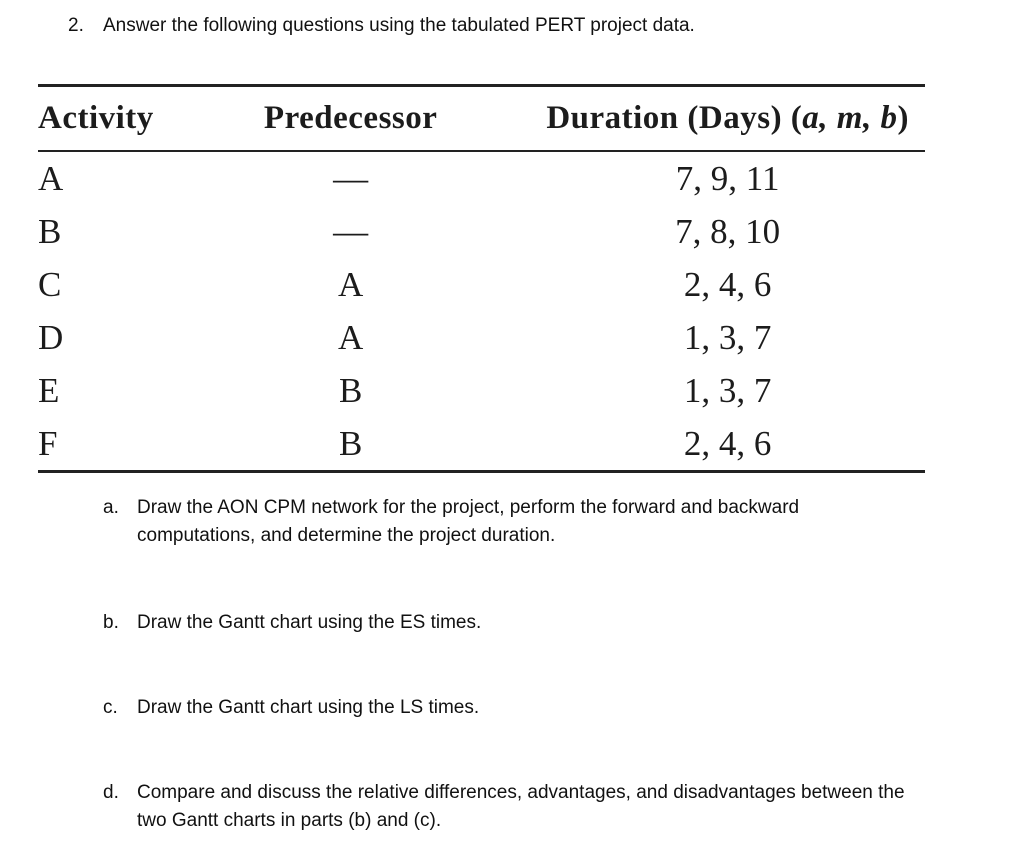 Image resolution: width=1024 pixels, height=855 pixels. What do you see at coordinates (48, 443) in the screenshot?
I see `cell-activity: F` at bounding box center [48, 443].